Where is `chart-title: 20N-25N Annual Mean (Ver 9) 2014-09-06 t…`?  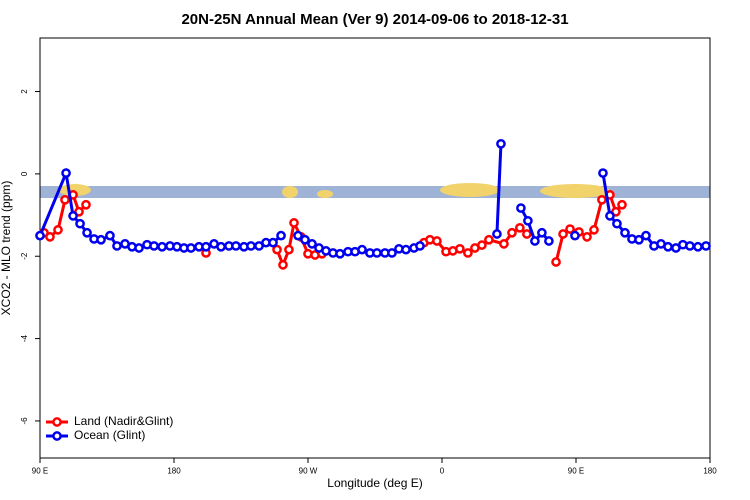
chart-title: 20N-25N Annual Mean (Ver 9) 2014-09-06 t… is located at coordinates (374, 19).